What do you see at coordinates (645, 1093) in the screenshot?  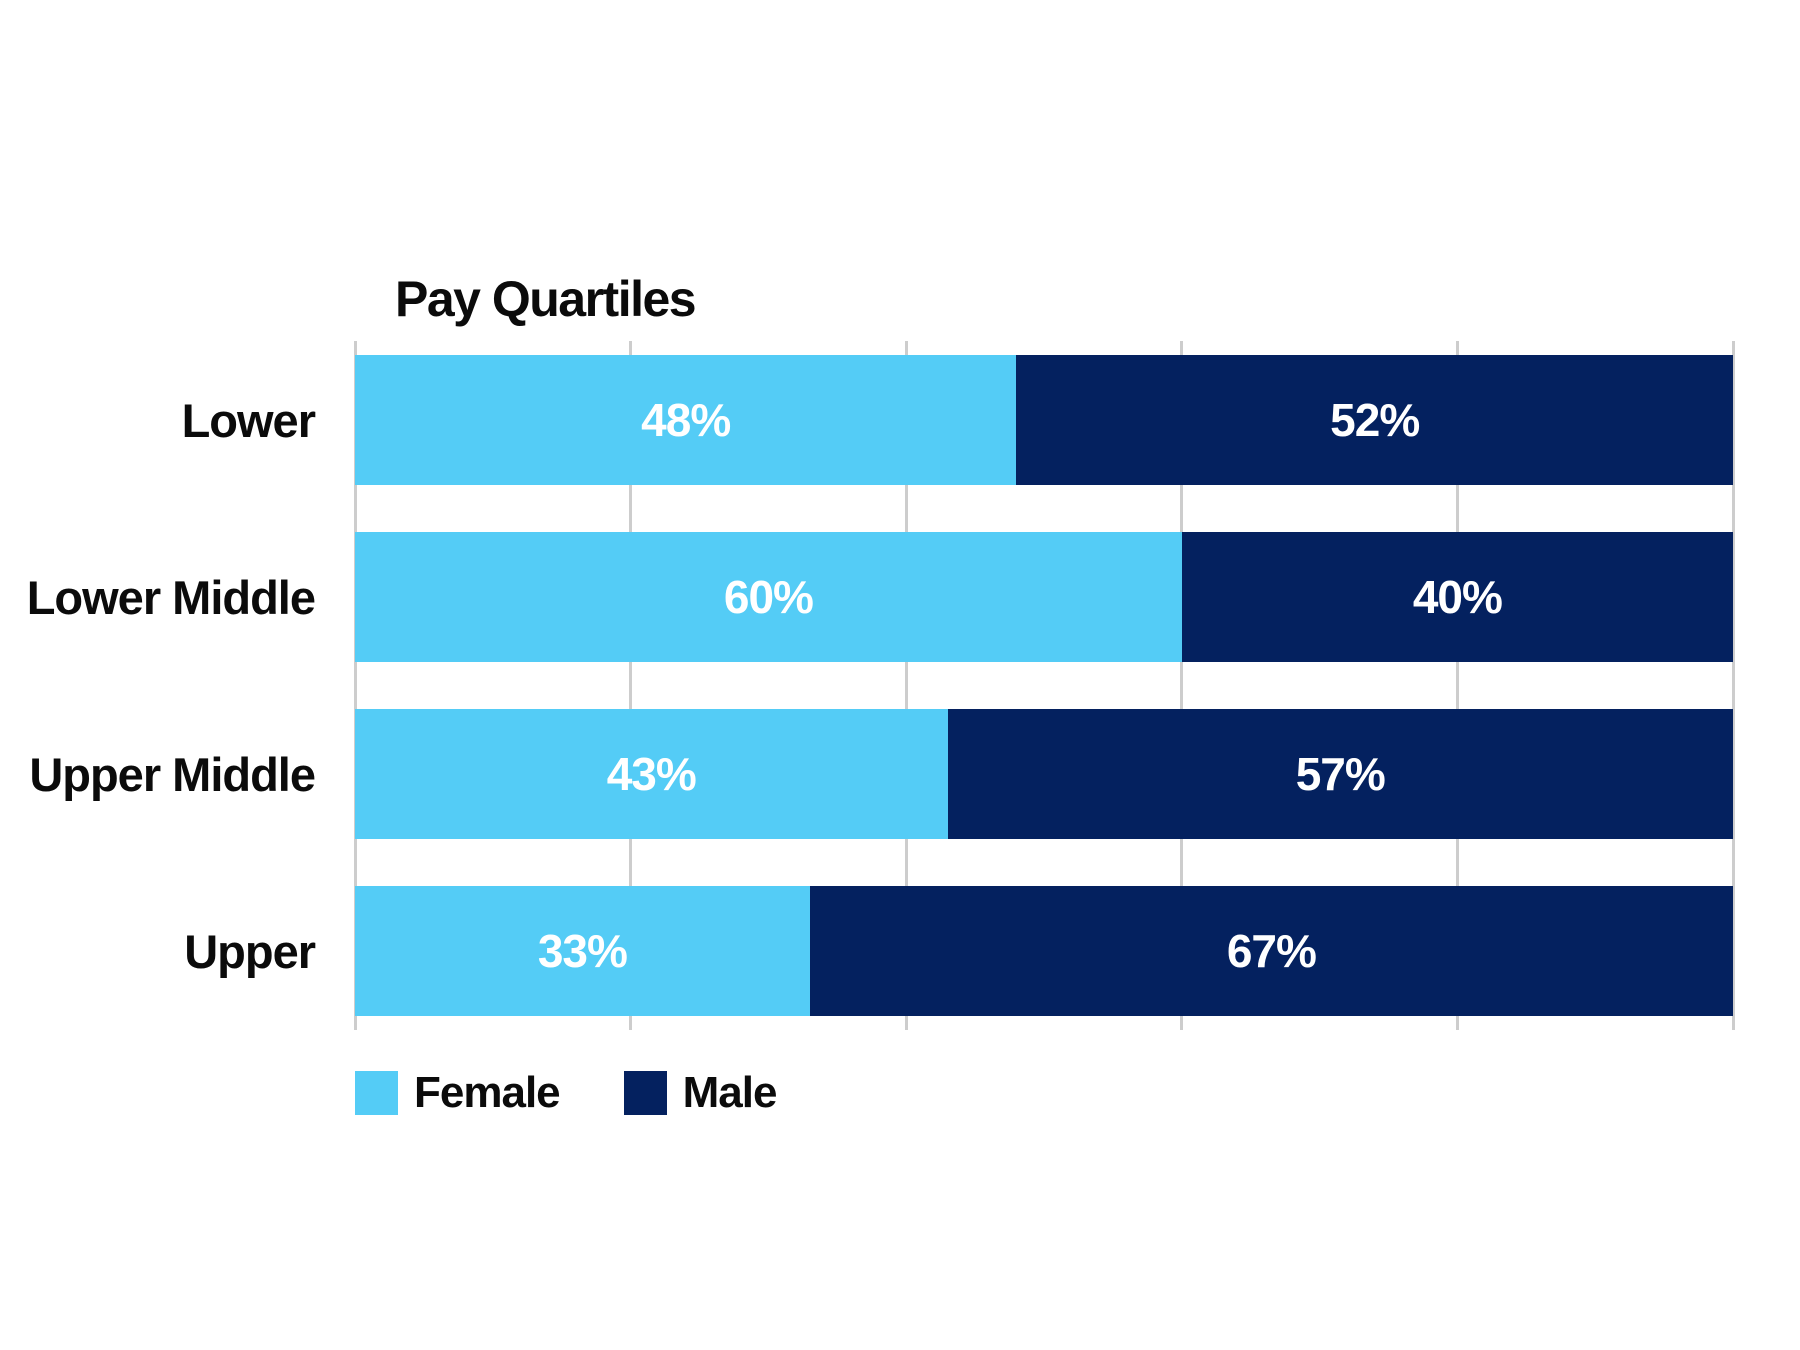 I see `legend-swatch-male` at bounding box center [645, 1093].